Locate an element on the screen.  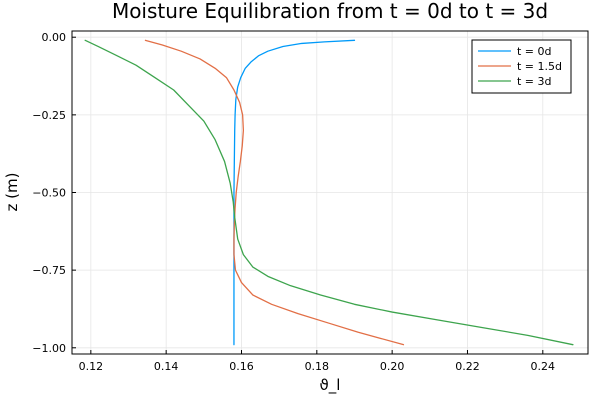
x-axis-ticks: 0.12 0.14 0.16 0.18 0.20 0.22 0.24 is located at coordinates (317, 361).